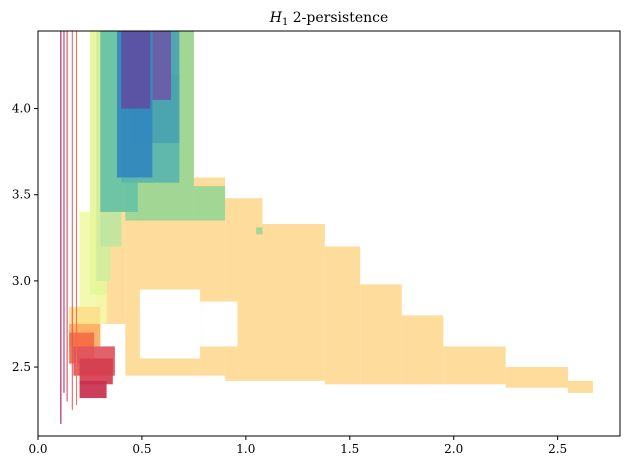  Describe the element at coordinates (453, 449) in the screenshot. I see `x-tick-label: 2.0` at that location.